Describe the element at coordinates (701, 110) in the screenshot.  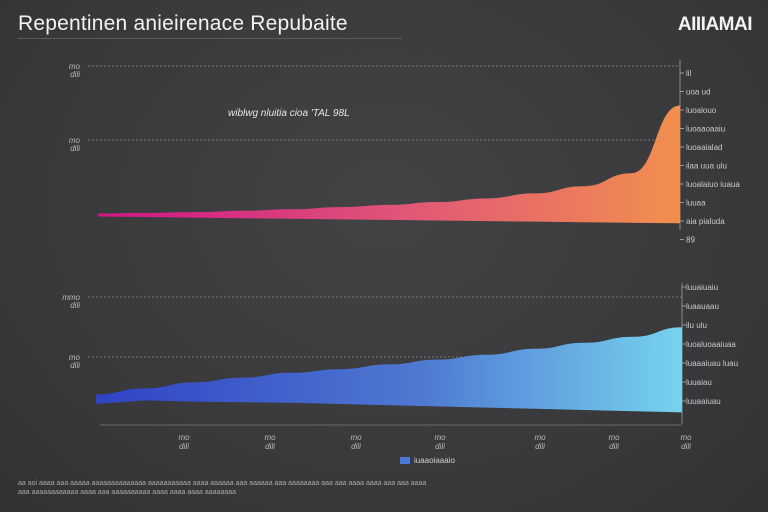
I see `upper-right-label: luoalouo` at that location.